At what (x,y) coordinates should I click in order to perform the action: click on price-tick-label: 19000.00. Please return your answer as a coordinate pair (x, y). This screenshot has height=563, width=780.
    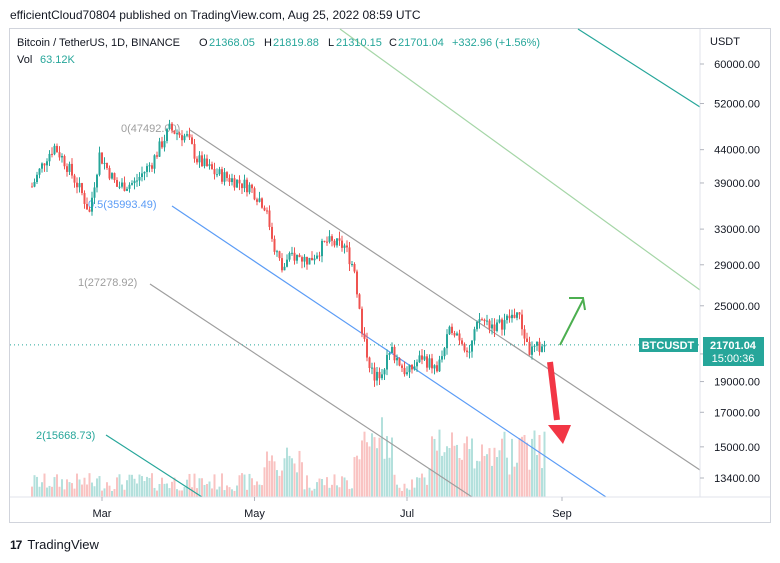
    Looking at the image, I should click on (737, 383).